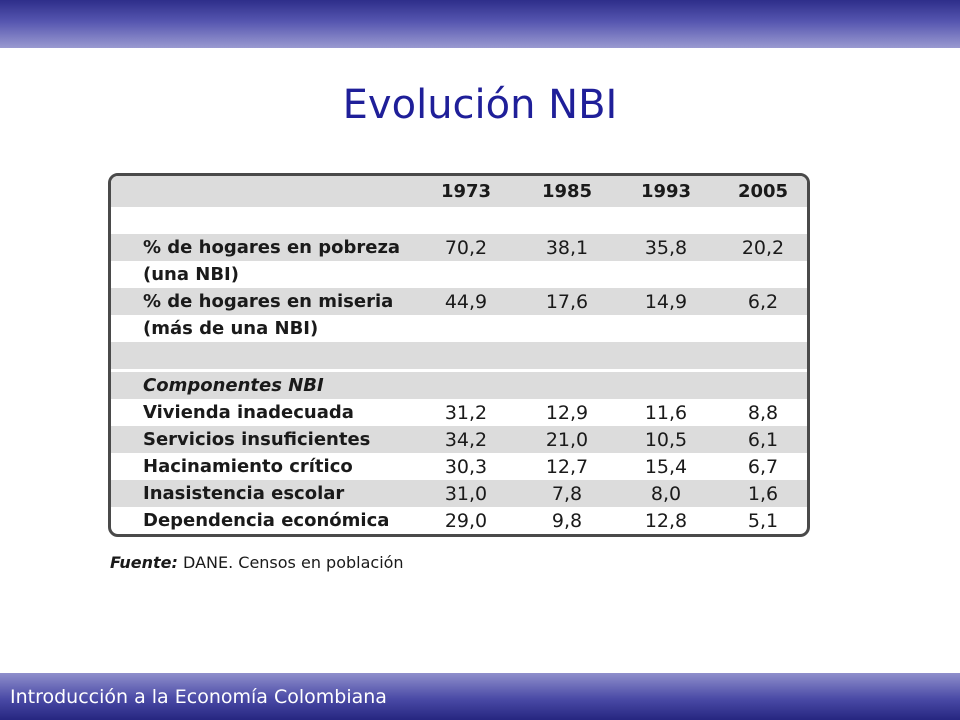 The height and width of the screenshot is (720, 960). Describe the element at coordinates (567, 439) in the screenshot. I see `value-cell: 21,0` at that location.